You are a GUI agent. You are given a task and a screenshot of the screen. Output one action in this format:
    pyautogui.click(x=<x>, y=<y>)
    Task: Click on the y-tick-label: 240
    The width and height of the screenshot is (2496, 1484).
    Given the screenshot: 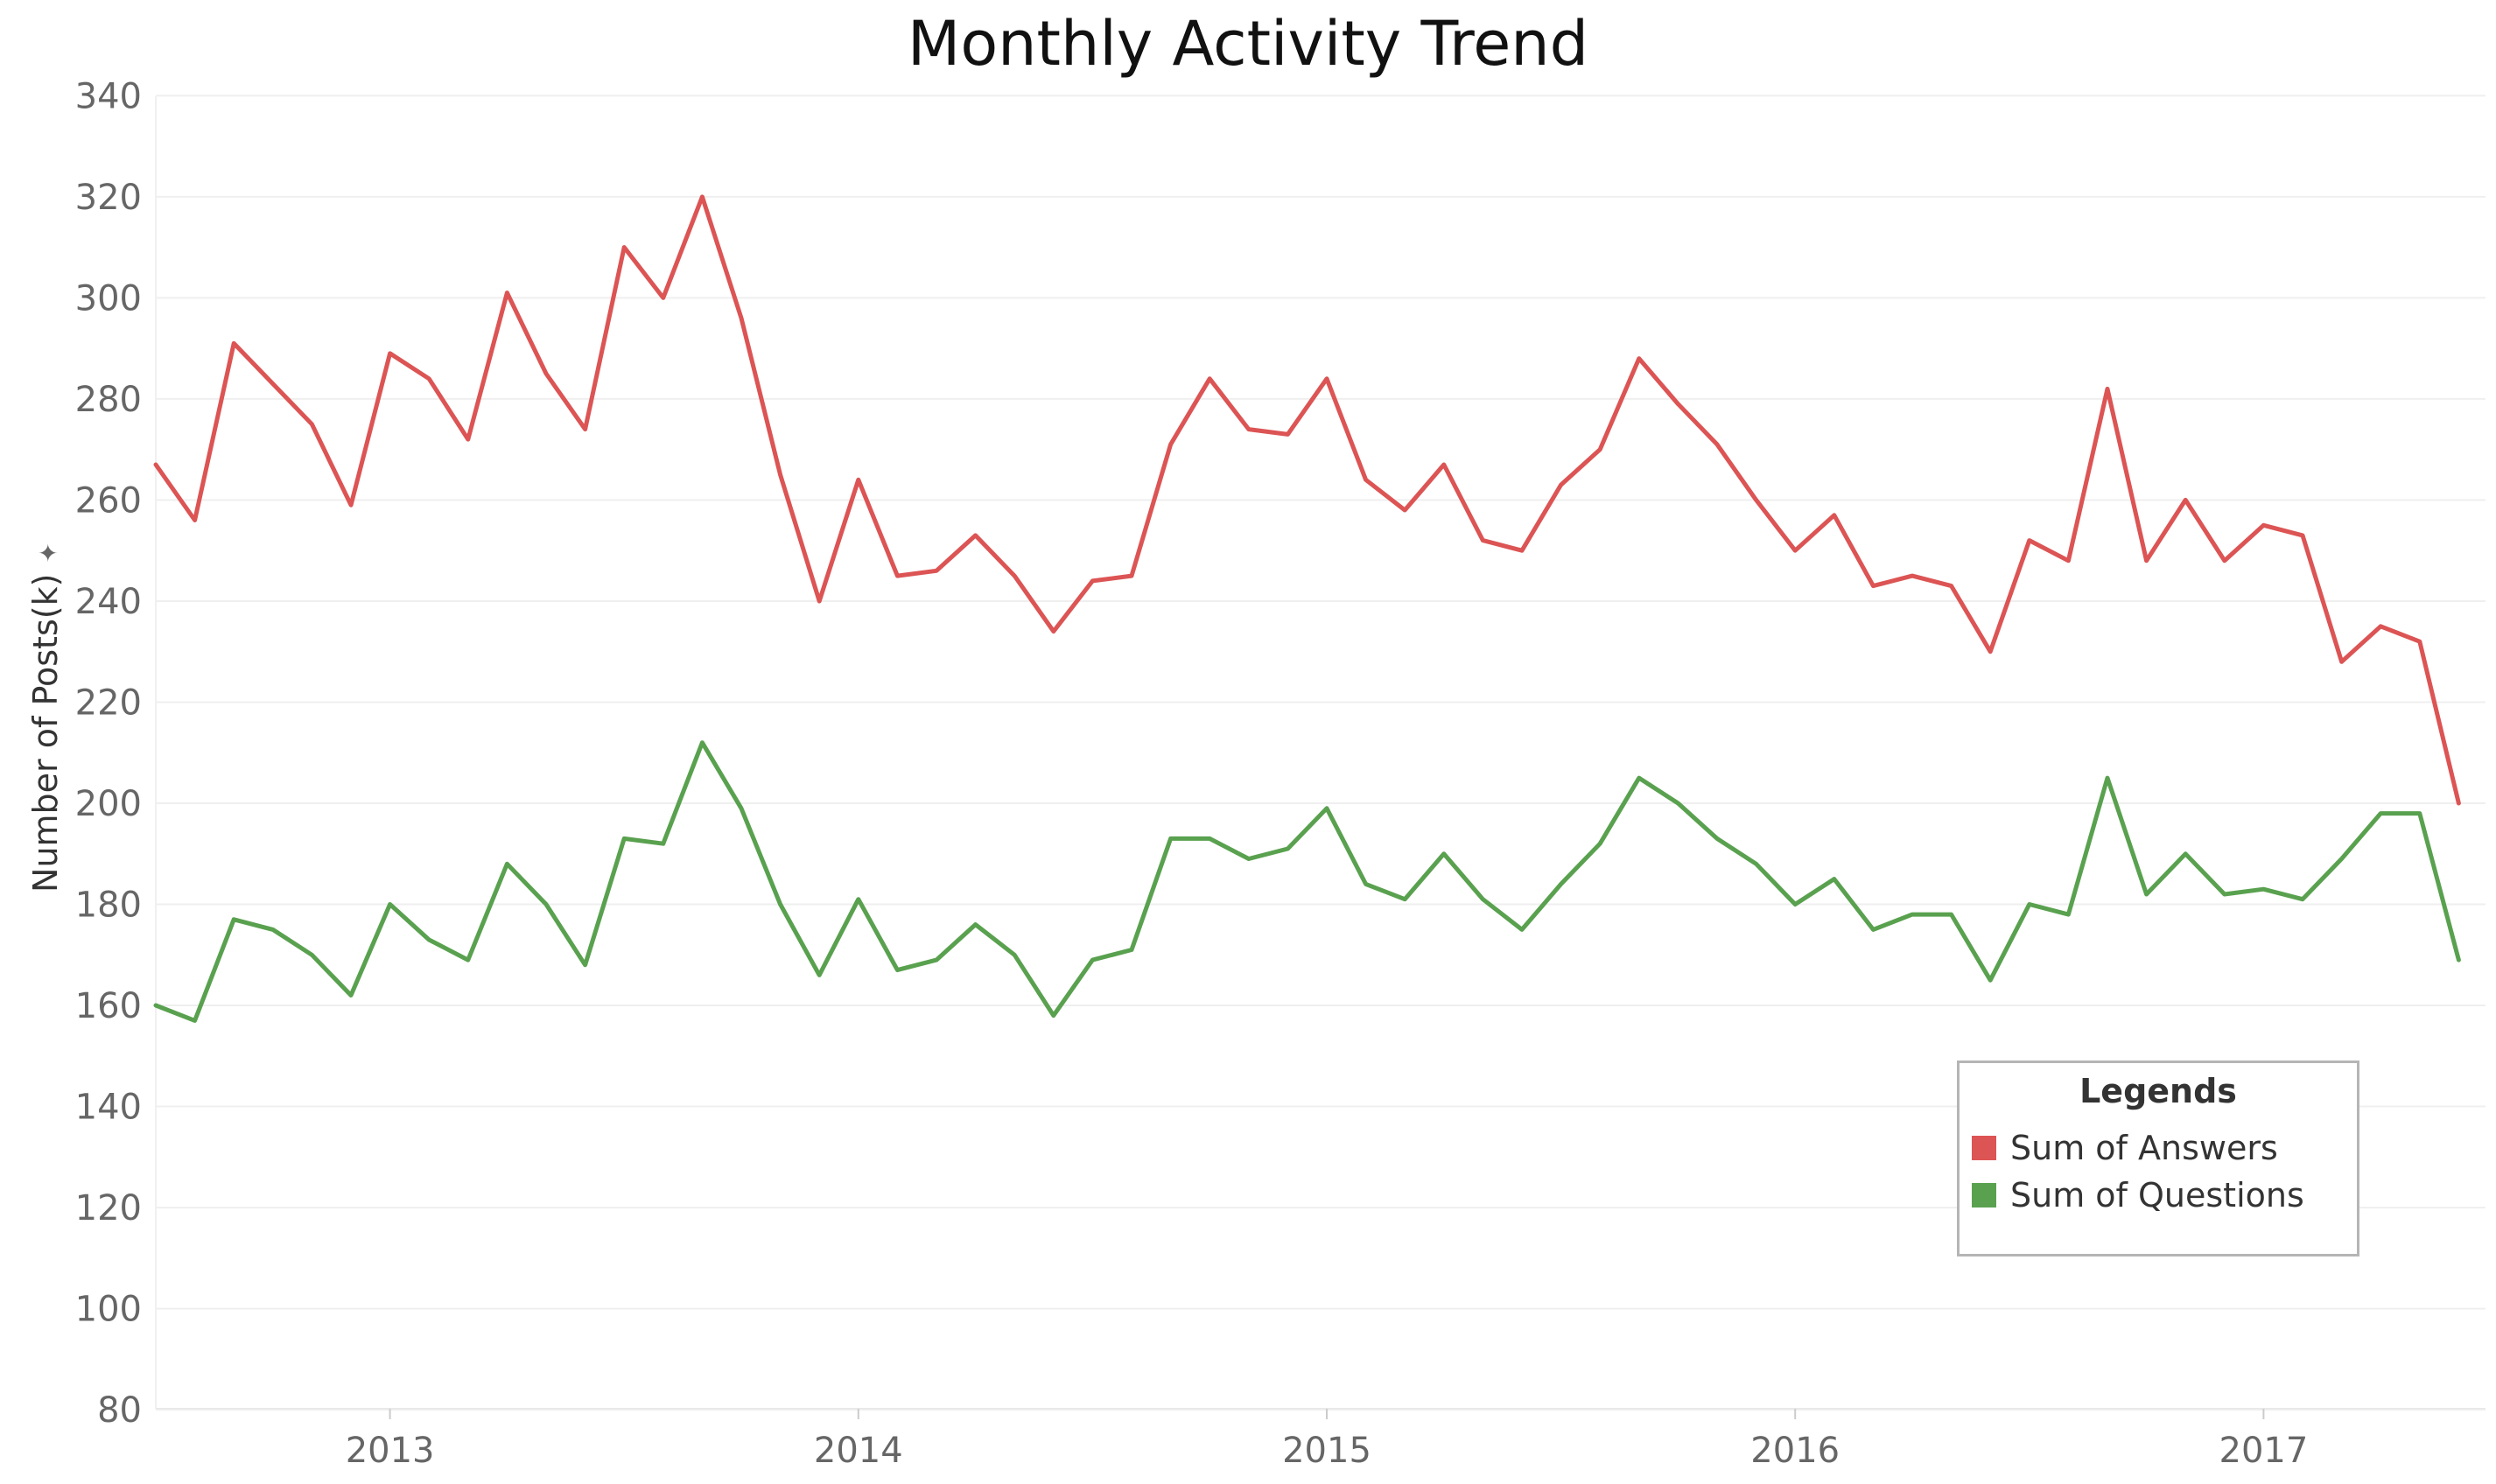 What is the action you would take?
    pyautogui.click(x=108, y=602)
    